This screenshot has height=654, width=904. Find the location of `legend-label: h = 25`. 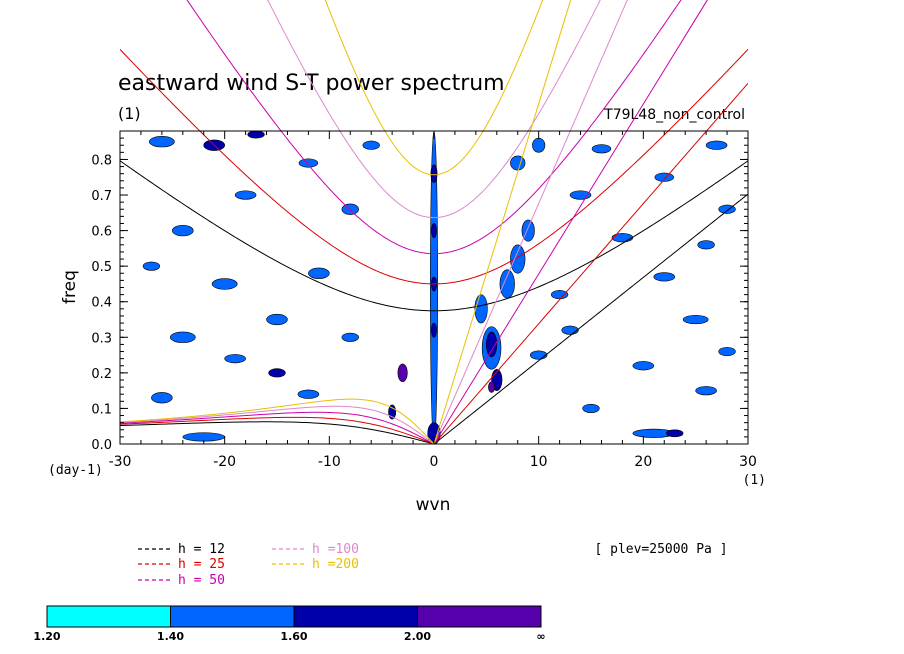

legend-label: h = 25 is located at coordinates (201, 564).